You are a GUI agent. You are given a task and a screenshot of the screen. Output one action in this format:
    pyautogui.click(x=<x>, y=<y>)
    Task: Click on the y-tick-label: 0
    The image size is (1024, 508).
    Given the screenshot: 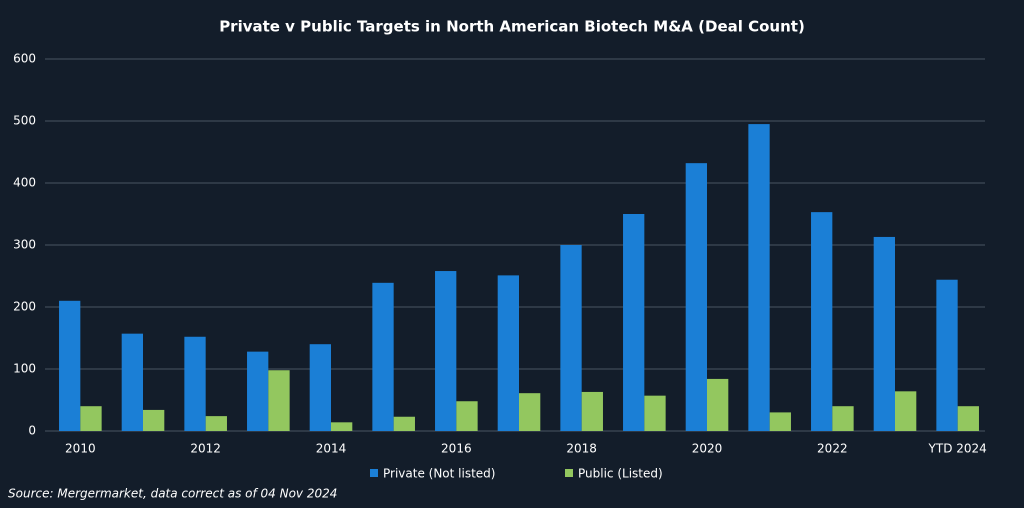 What is the action you would take?
    pyautogui.click(x=32, y=431)
    